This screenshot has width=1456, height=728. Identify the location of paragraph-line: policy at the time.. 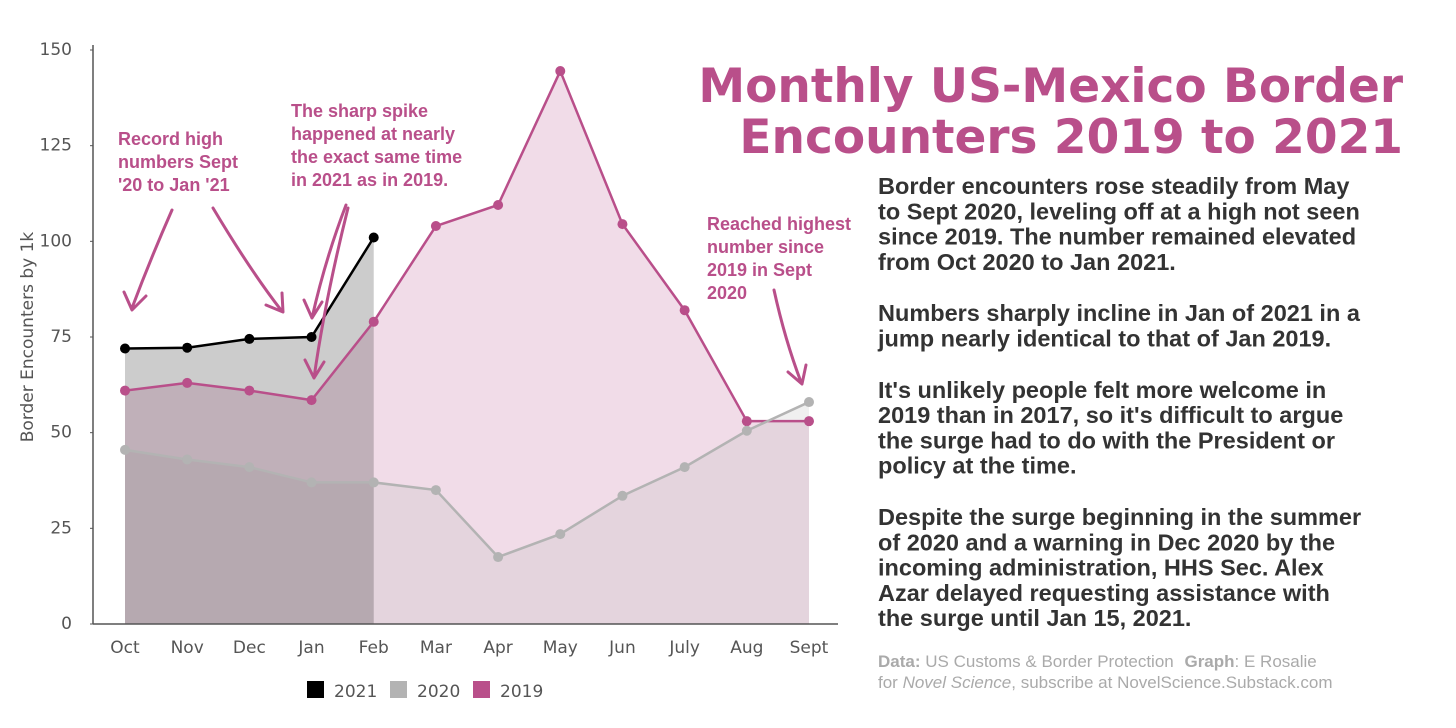
(977, 466).